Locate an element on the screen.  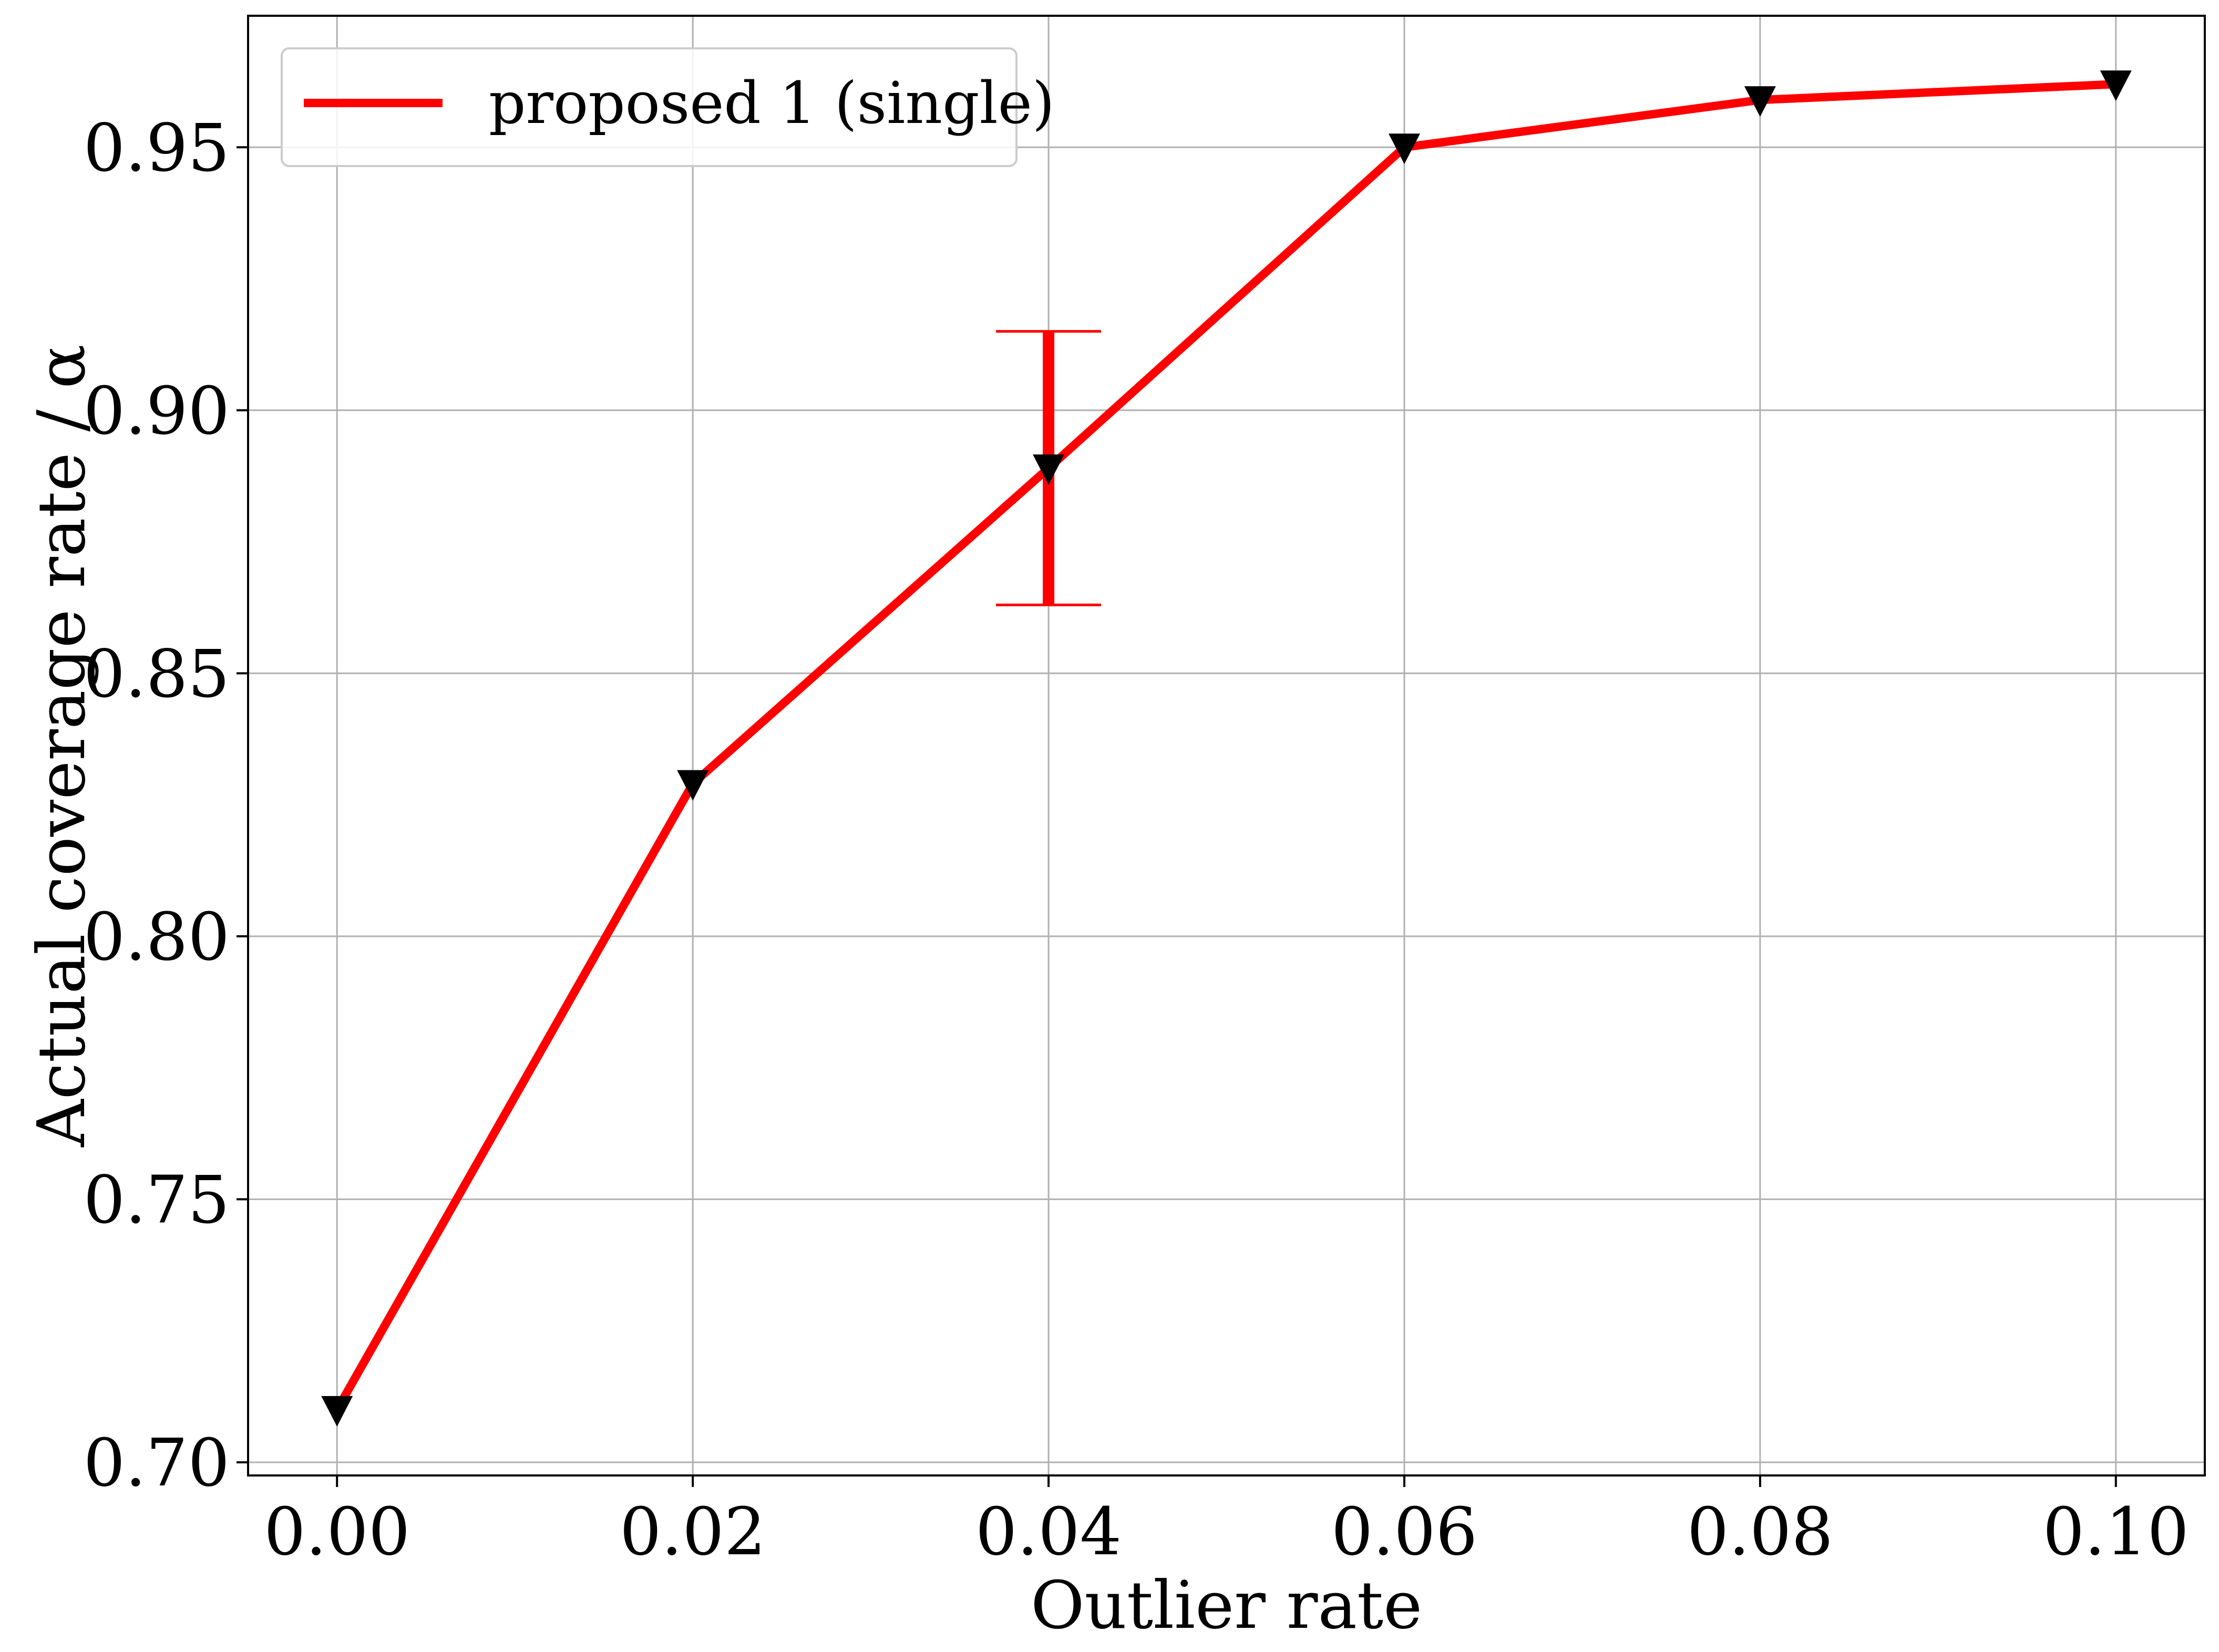
x-tick-label: 0.10 is located at coordinates (2116, 1532).